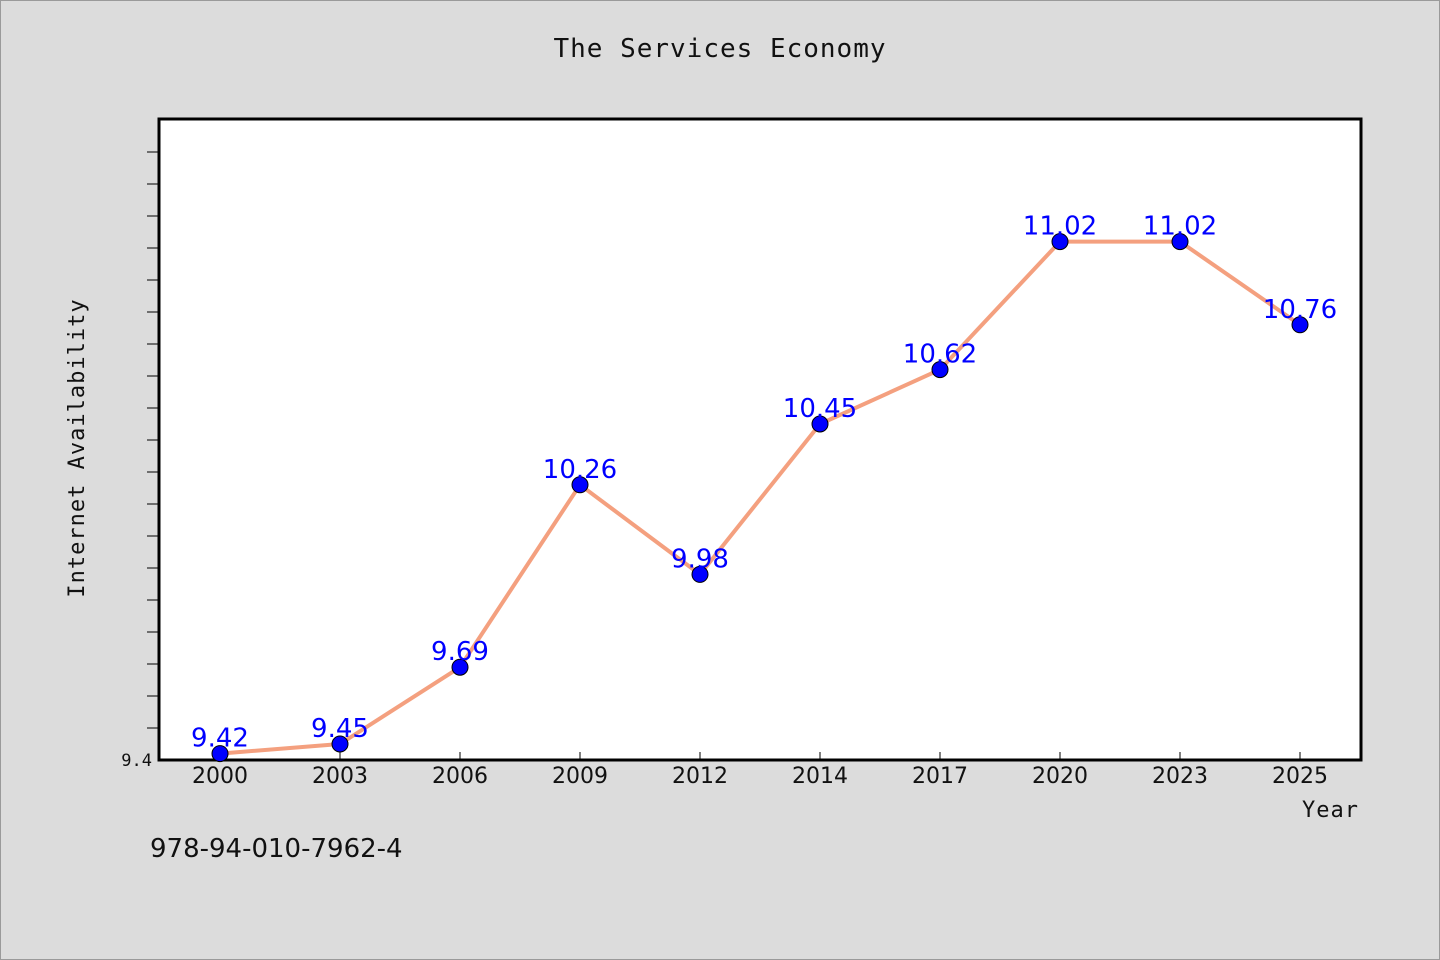 The image size is (1440, 960). What do you see at coordinates (820, 776) in the screenshot?
I see `x-tick-label: 2014` at bounding box center [820, 776].